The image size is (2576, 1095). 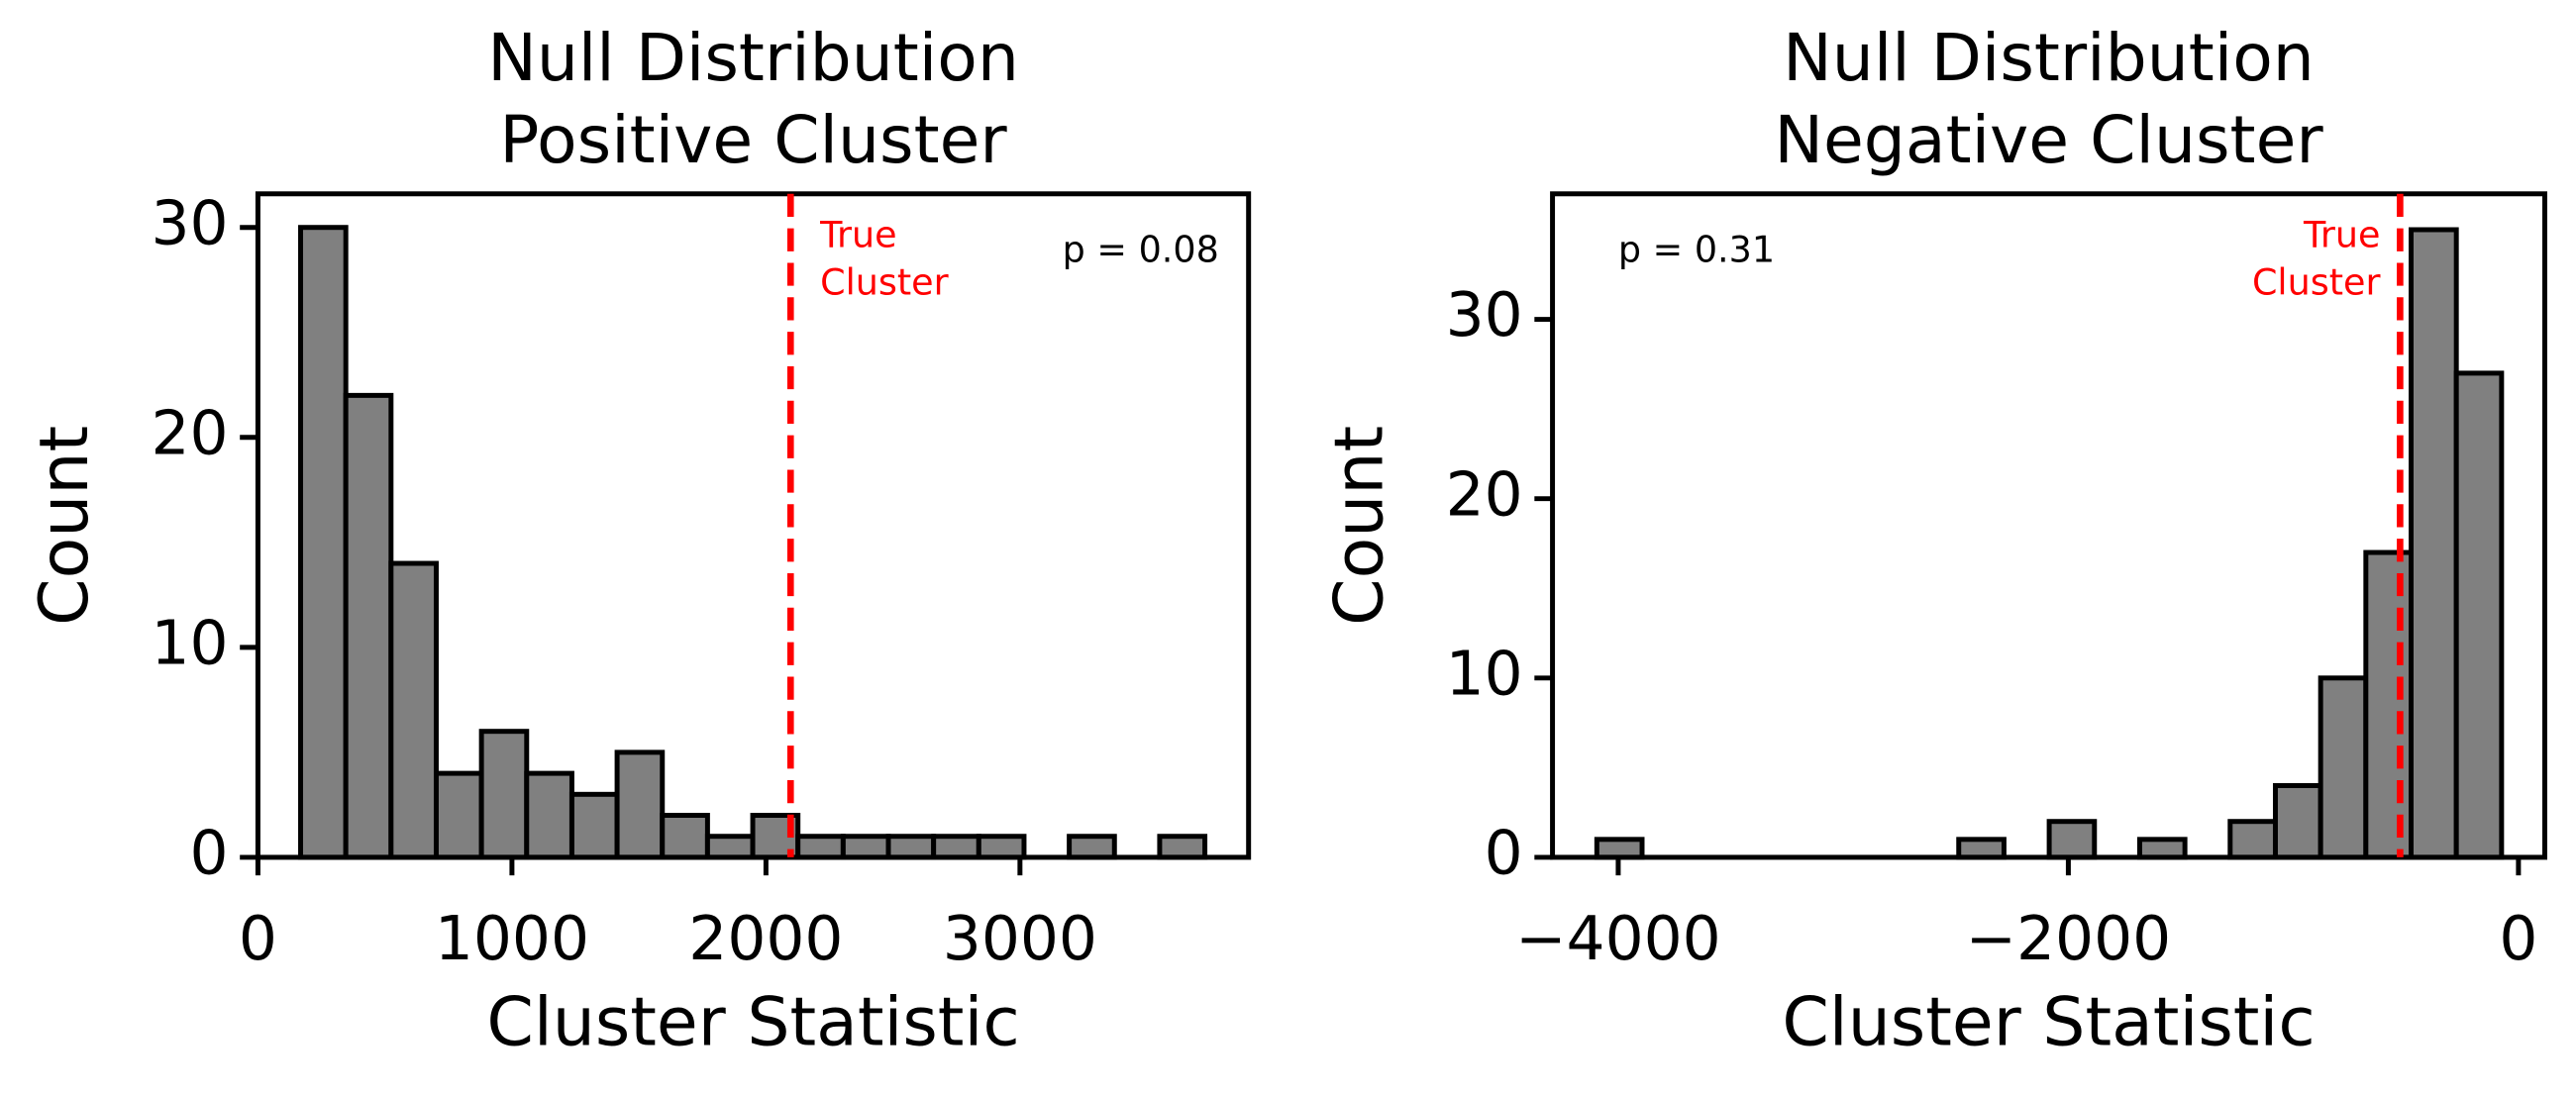 I want to click on p-value: p = 0.31, so click(x=1696, y=249).